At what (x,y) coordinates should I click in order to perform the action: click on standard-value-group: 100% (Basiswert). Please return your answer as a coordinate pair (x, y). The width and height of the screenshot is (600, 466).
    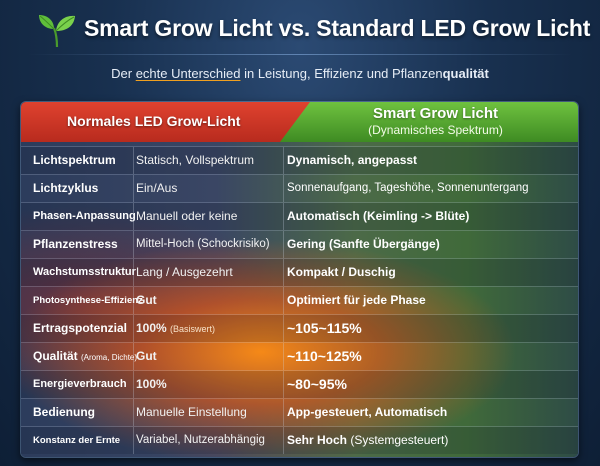
    Looking at the image, I should click on (211, 329).